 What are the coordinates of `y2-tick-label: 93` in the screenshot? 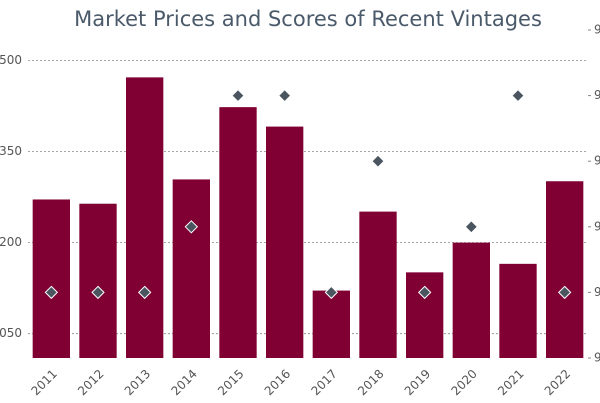 It's located at (597, 292).